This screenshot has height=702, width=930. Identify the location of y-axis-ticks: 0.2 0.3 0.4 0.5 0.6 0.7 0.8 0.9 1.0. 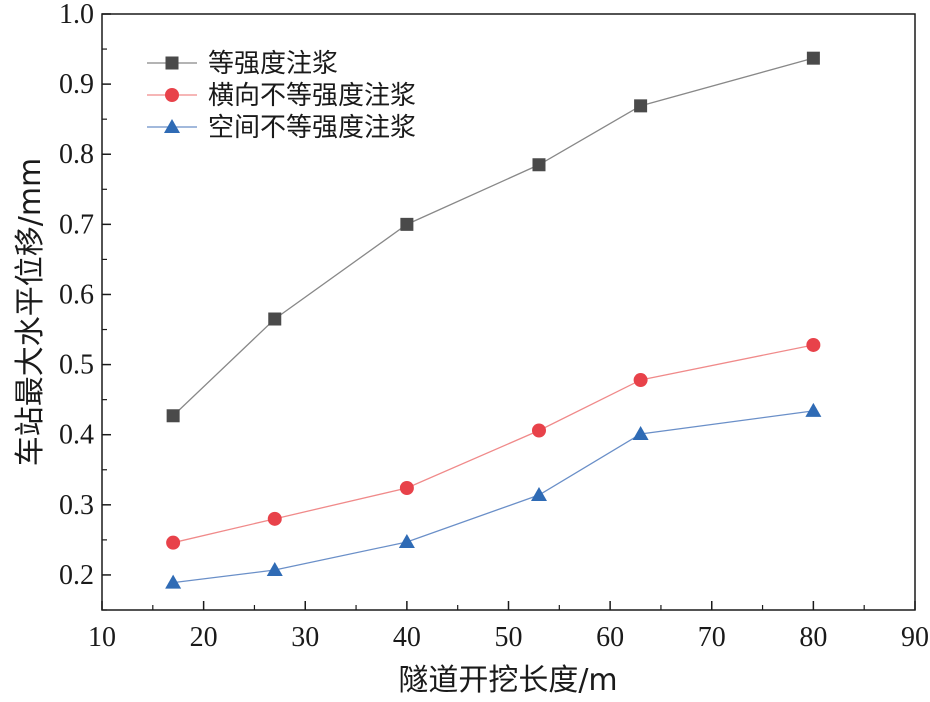
(85, 305).